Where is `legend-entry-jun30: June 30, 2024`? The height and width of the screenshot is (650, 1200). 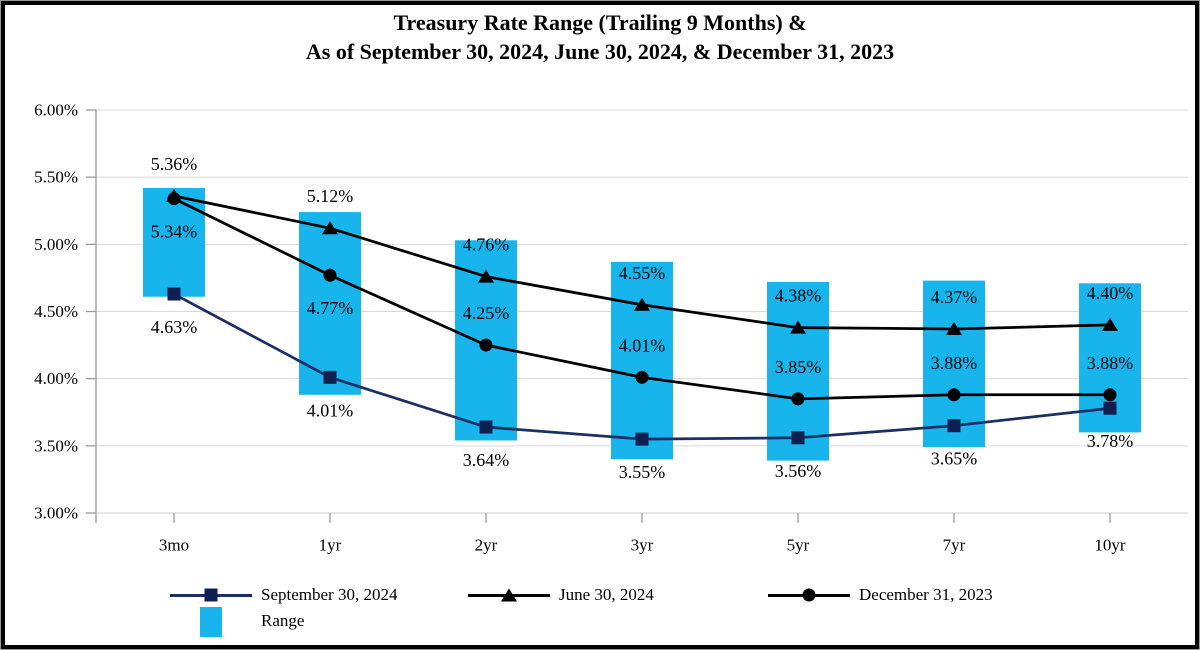 legend-entry-jun30: June 30, 2024 is located at coordinates (561, 595).